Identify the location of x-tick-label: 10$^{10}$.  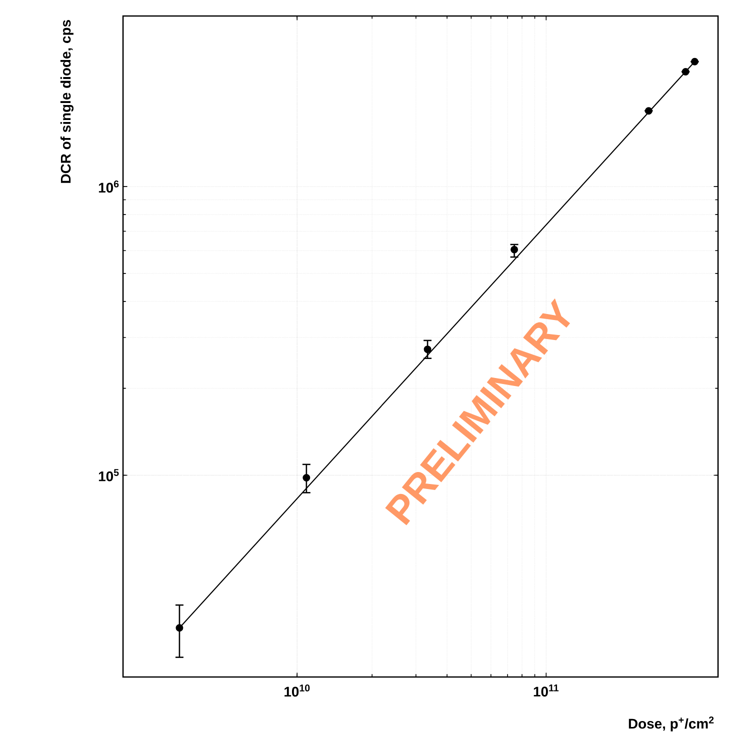
(297, 690).